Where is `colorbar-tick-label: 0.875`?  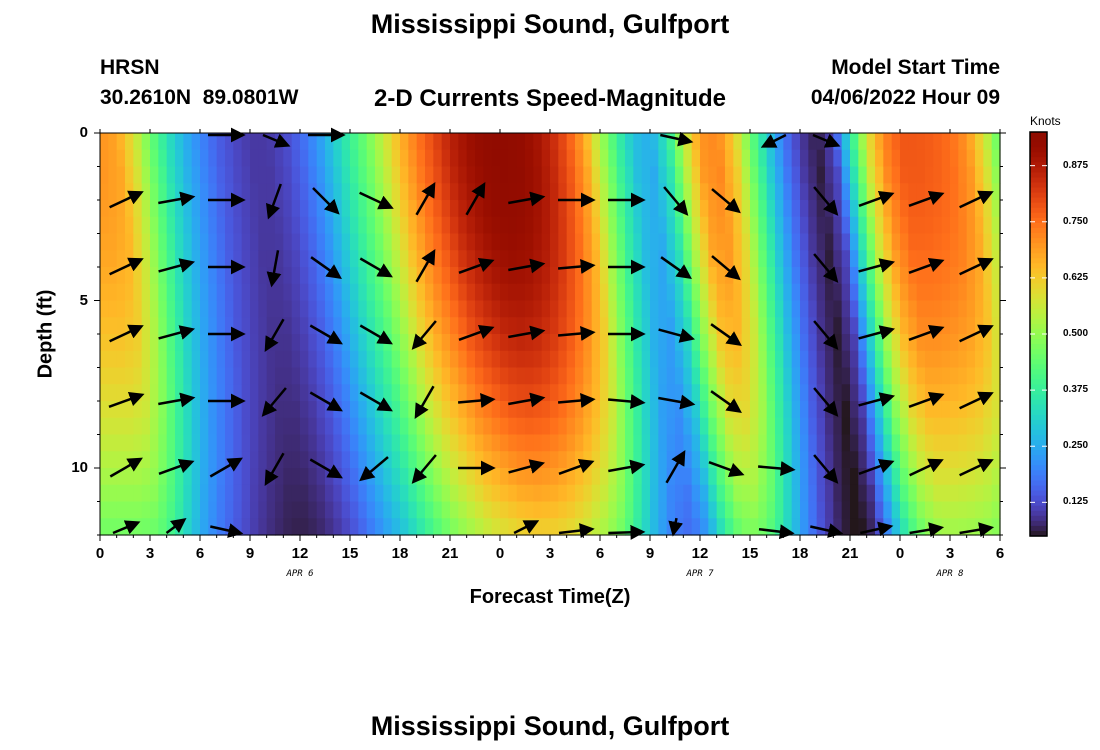
colorbar-tick-label: 0.875 is located at coordinates (1076, 165).